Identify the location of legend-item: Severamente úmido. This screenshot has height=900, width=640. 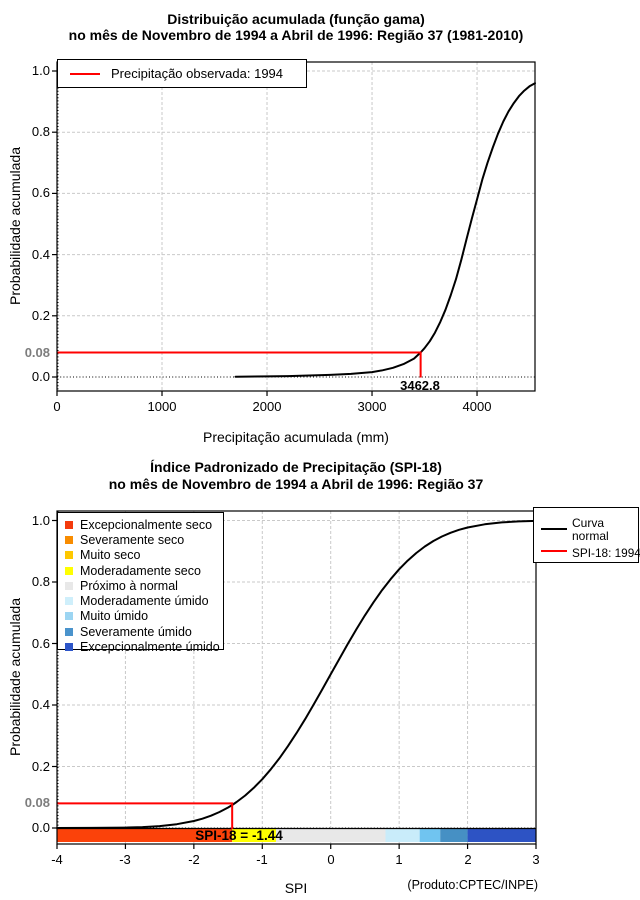
(140, 631).